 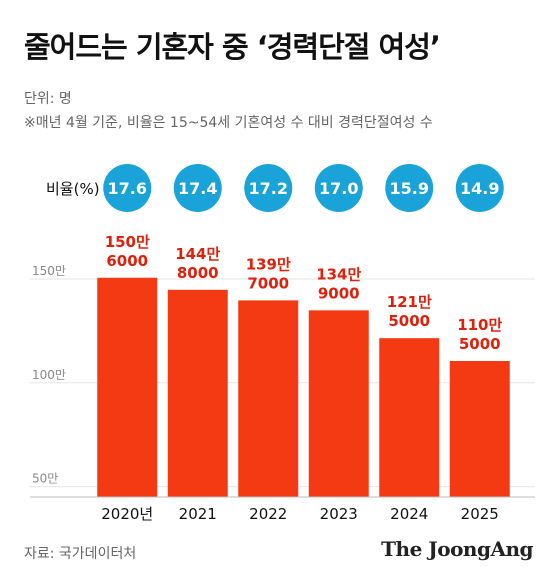 What do you see at coordinates (268, 283) in the screenshot?
I see `data-label: 7000` at bounding box center [268, 283].